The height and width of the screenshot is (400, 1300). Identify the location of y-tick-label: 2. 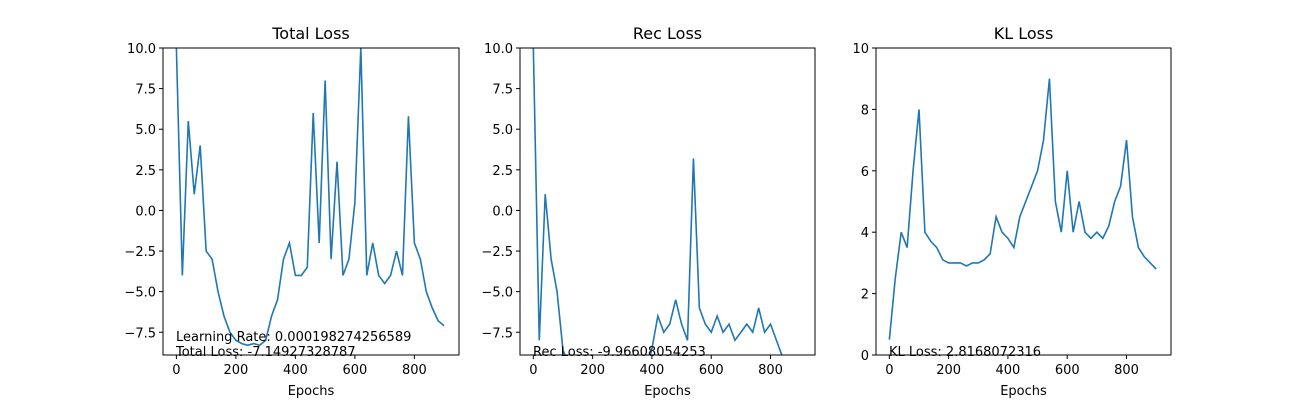
(865, 295).